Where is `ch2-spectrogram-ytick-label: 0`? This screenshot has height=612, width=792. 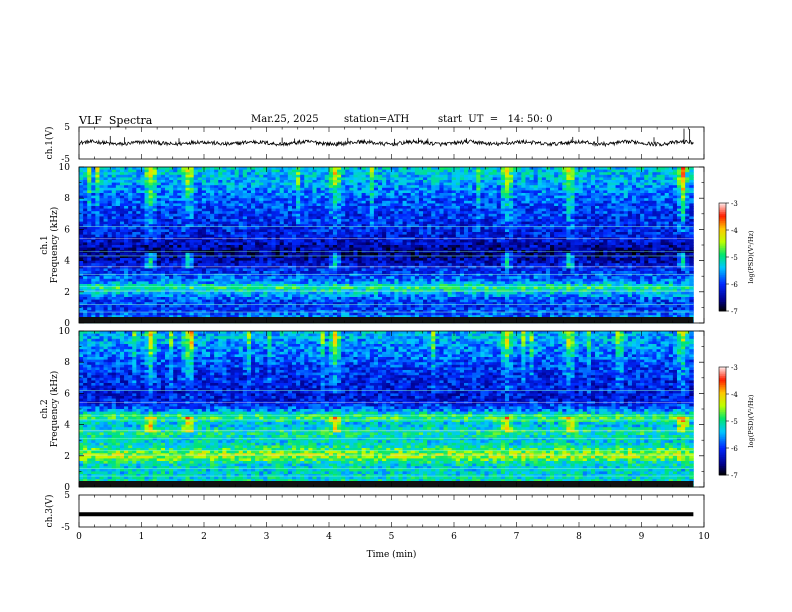
ch2-spectrogram-ytick-label: 0 is located at coordinates (67, 488).